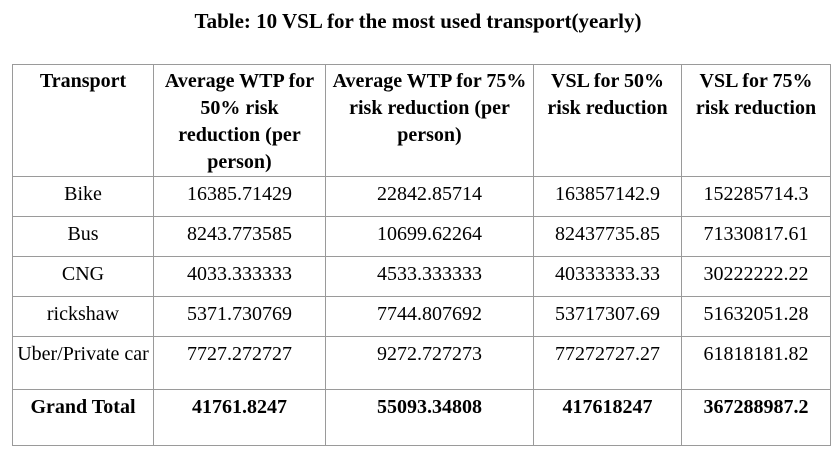 Image resolution: width=836 pixels, height=450 pixels. Describe the element at coordinates (756, 276) in the screenshot. I see `cell-vsl-75: 30222222.22` at that location.